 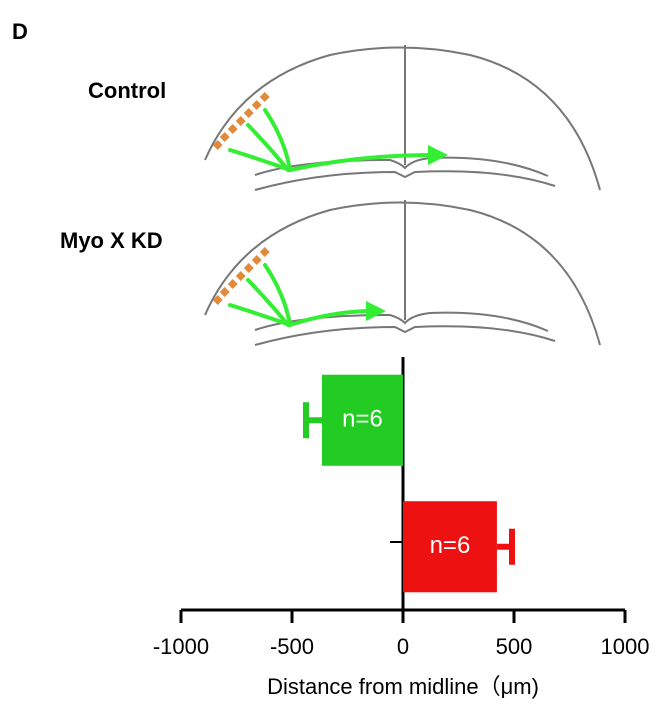 What do you see at coordinates (111, 240) in the screenshot?
I see `diagram-label: Myo X KD` at bounding box center [111, 240].